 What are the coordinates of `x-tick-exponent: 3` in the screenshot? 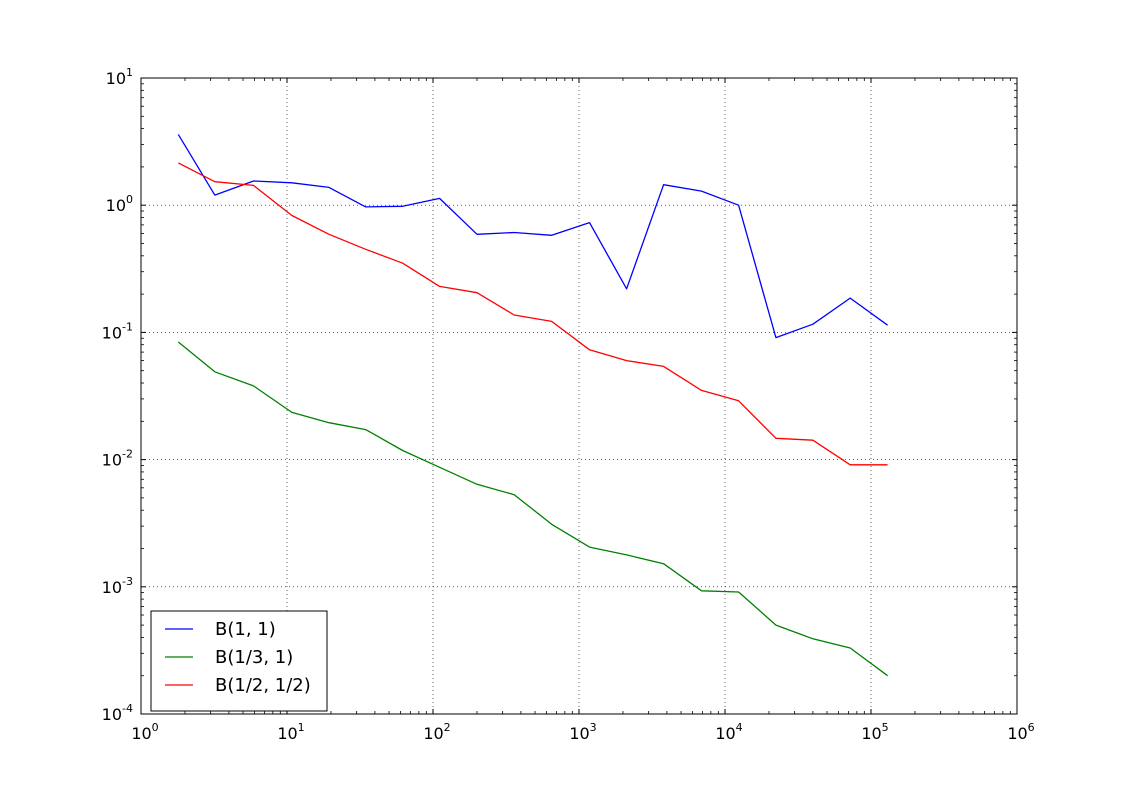 It's located at (593, 727).